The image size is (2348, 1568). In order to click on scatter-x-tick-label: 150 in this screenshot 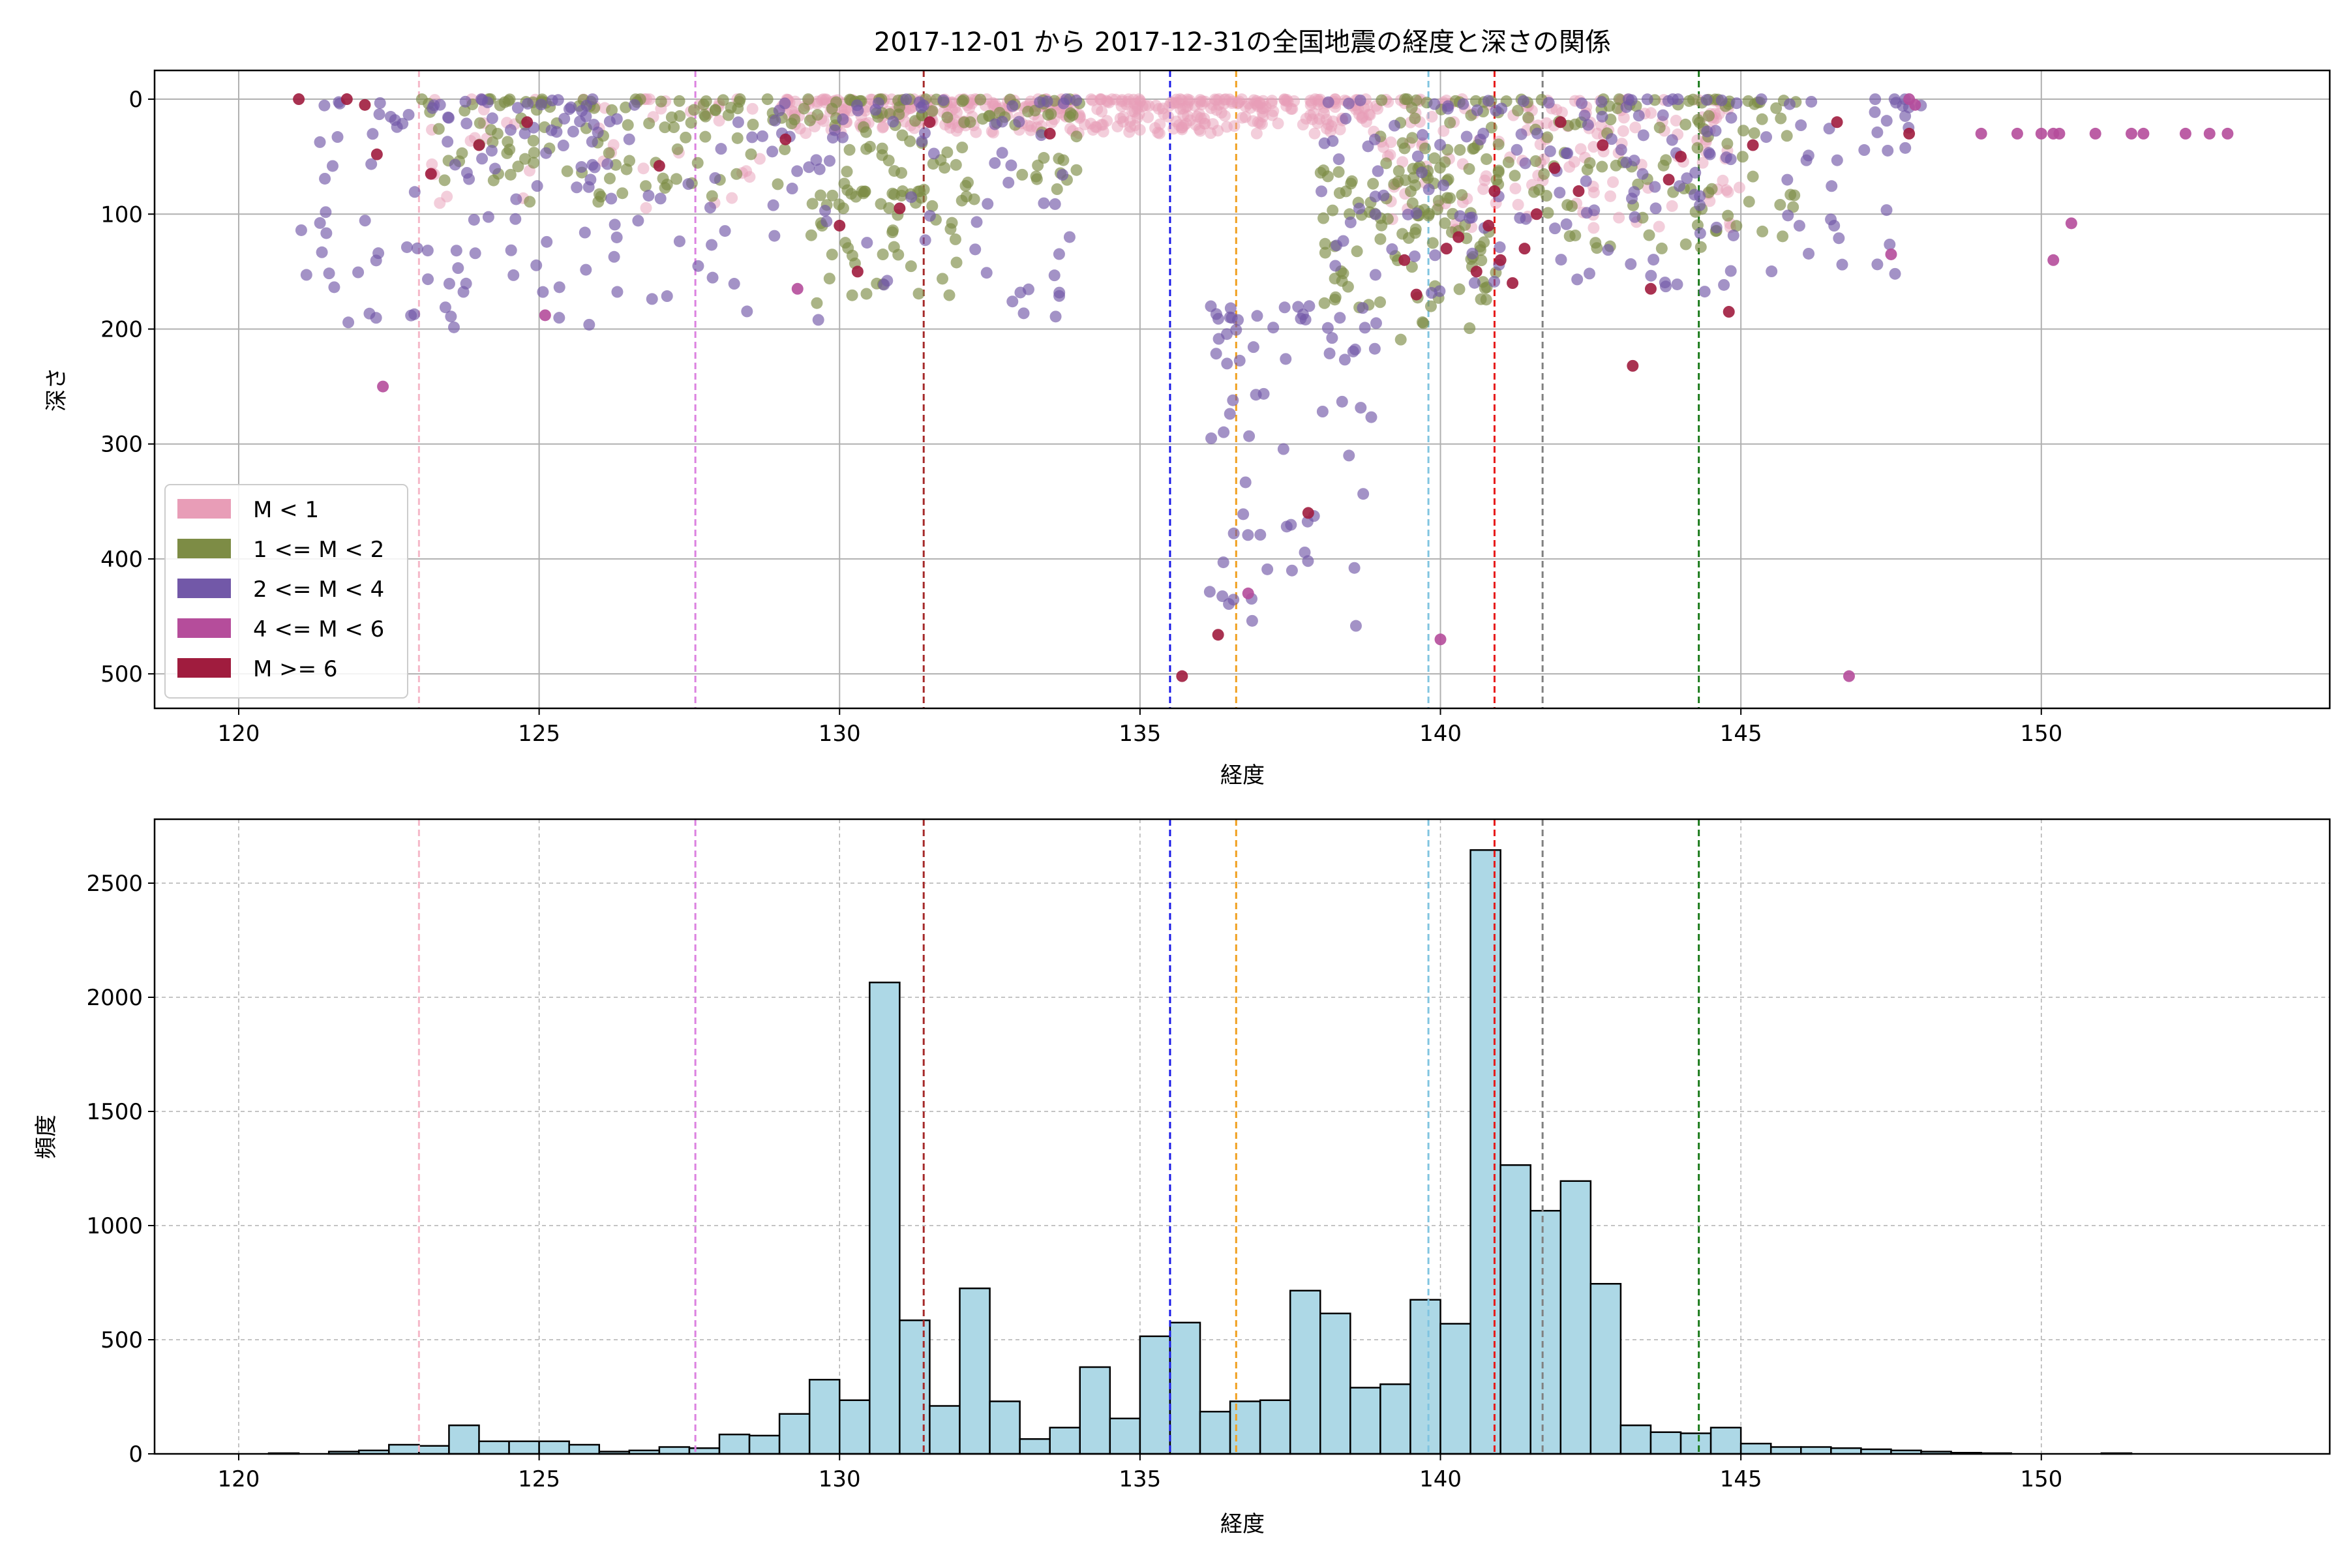, I will do `click(2041, 734)`.